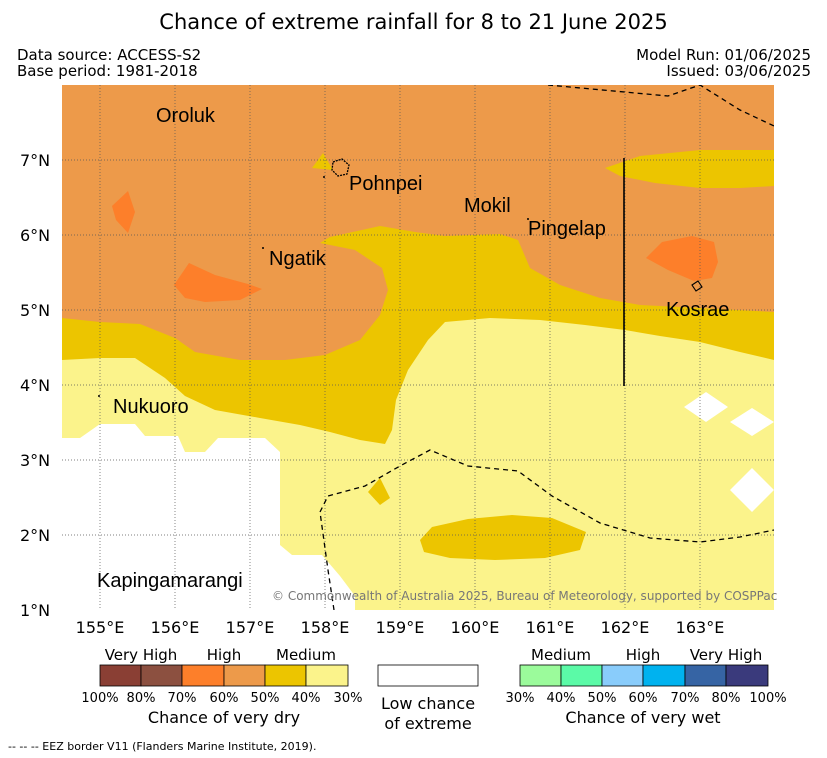 This screenshot has width=827, height=758. Describe the element at coordinates (428, 703) in the screenshot. I see `legend-low-chance-line1: Low chance` at that location.